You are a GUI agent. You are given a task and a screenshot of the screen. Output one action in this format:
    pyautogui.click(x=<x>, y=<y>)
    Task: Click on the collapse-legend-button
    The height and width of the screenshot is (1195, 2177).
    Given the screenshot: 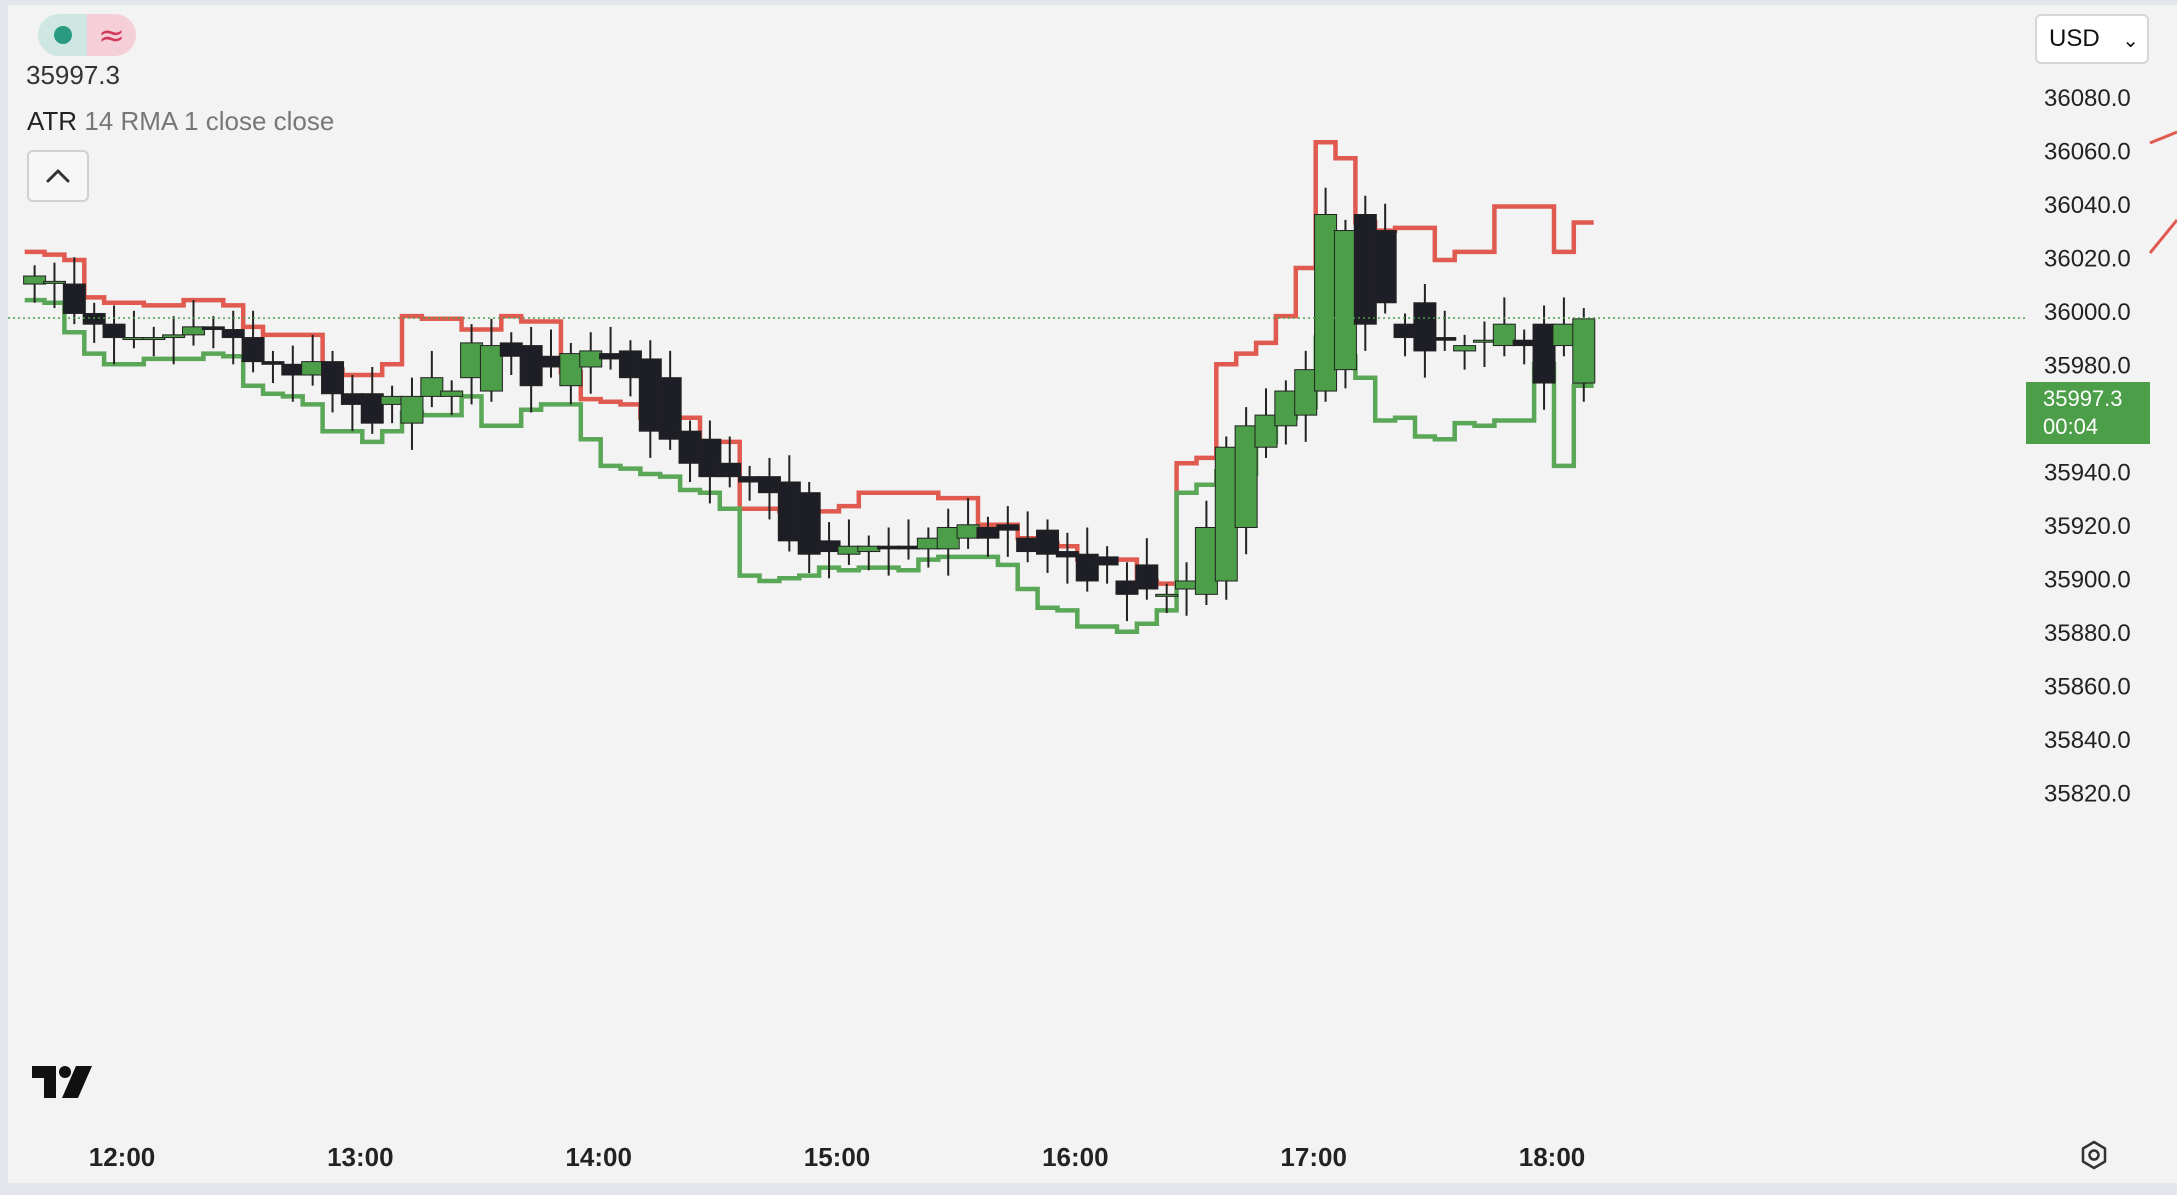 What is the action you would take?
    pyautogui.click(x=58, y=176)
    